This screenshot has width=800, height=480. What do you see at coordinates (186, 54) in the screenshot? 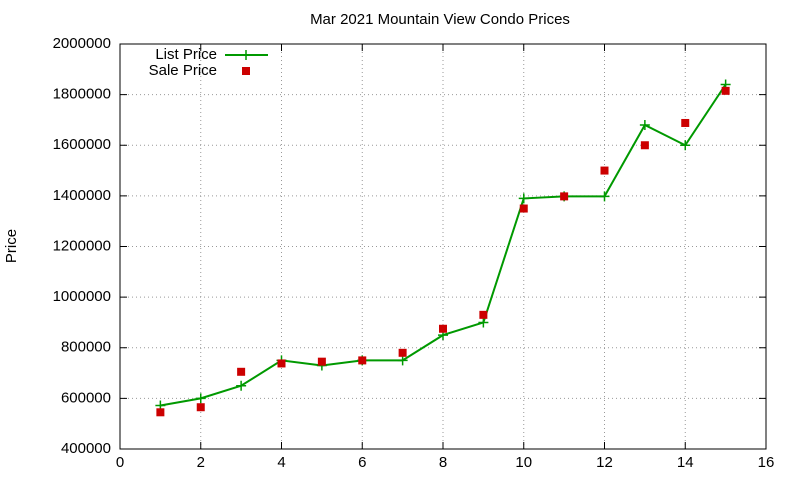
I see `legend-label: List Price` at bounding box center [186, 54].